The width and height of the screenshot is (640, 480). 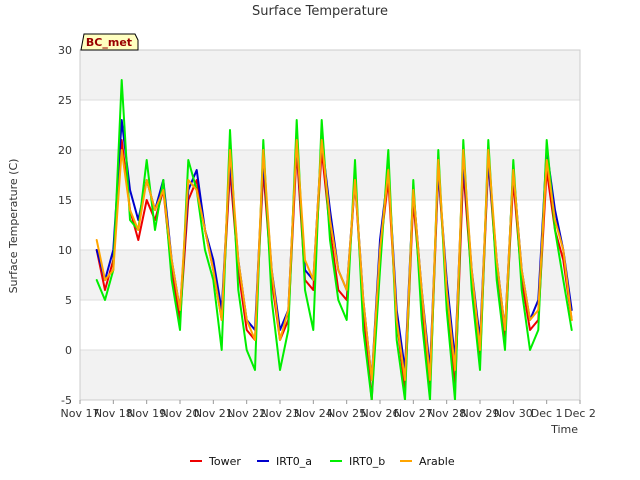 I want to click on y-tick-label: 5, so click(x=68, y=300).